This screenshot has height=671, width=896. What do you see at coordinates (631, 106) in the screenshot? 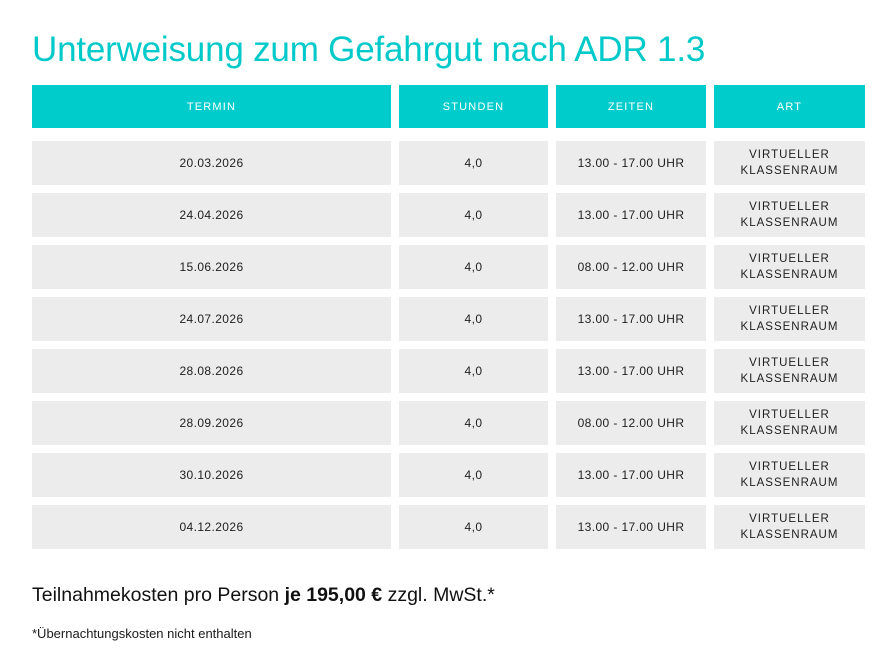
I see `column-header-zeiten: ZEITEN` at bounding box center [631, 106].